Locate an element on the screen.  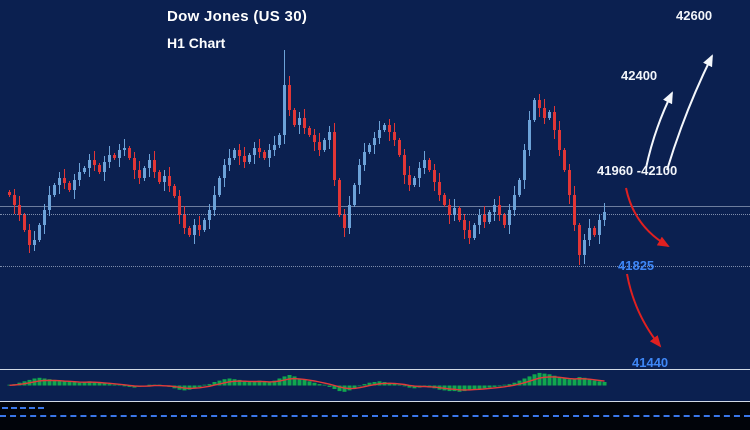
indicator-dashed-line is located at coordinates (375, 416).